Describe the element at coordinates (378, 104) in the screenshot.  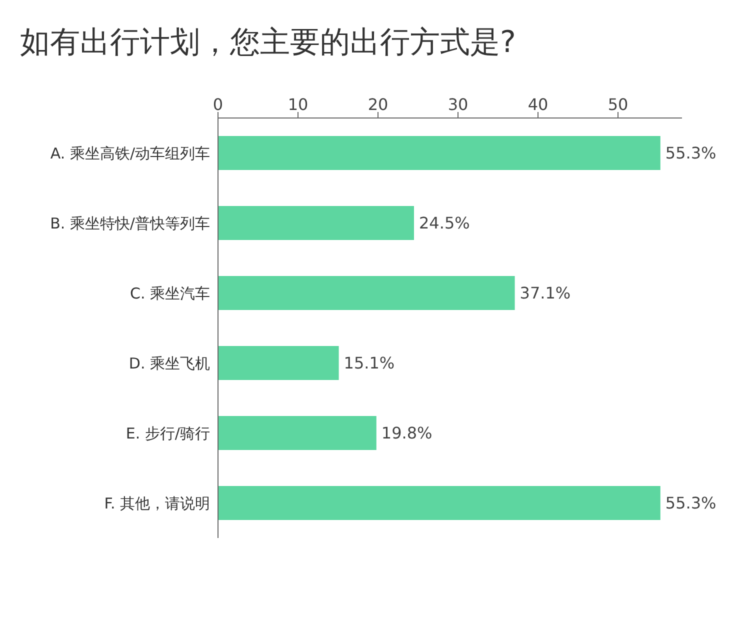
I see `x-tick-label: 20` at that location.